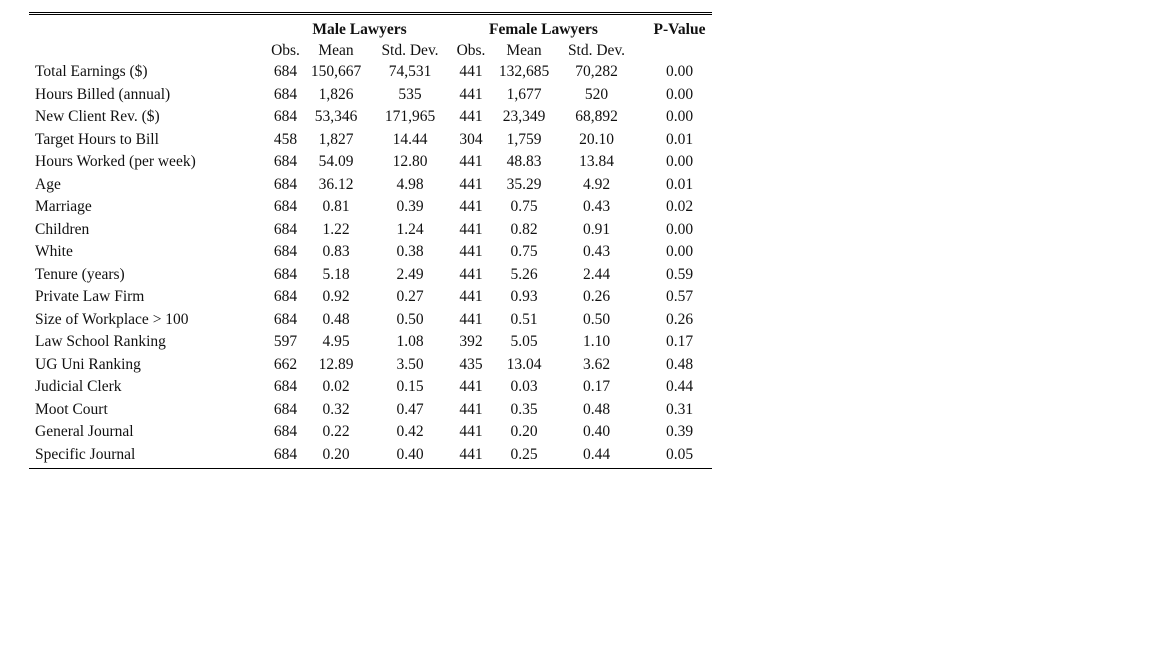 The image size is (1152, 648). I want to click on female-sd-cell: 0.44, so click(596, 454).